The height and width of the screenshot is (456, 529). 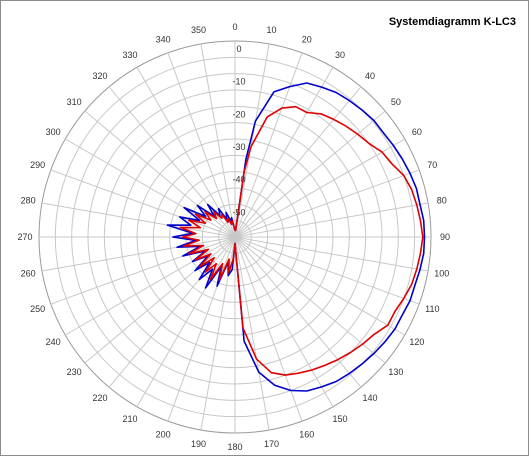 I want to click on angle-tick-label: 350, so click(x=198, y=30).